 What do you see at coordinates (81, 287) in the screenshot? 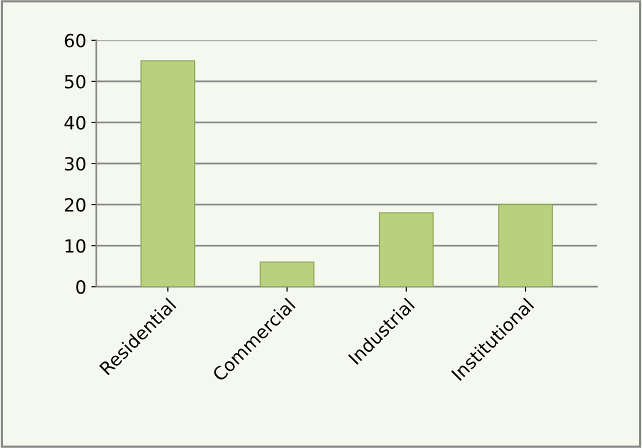
I see `y-tick-label: 0` at bounding box center [81, 287].